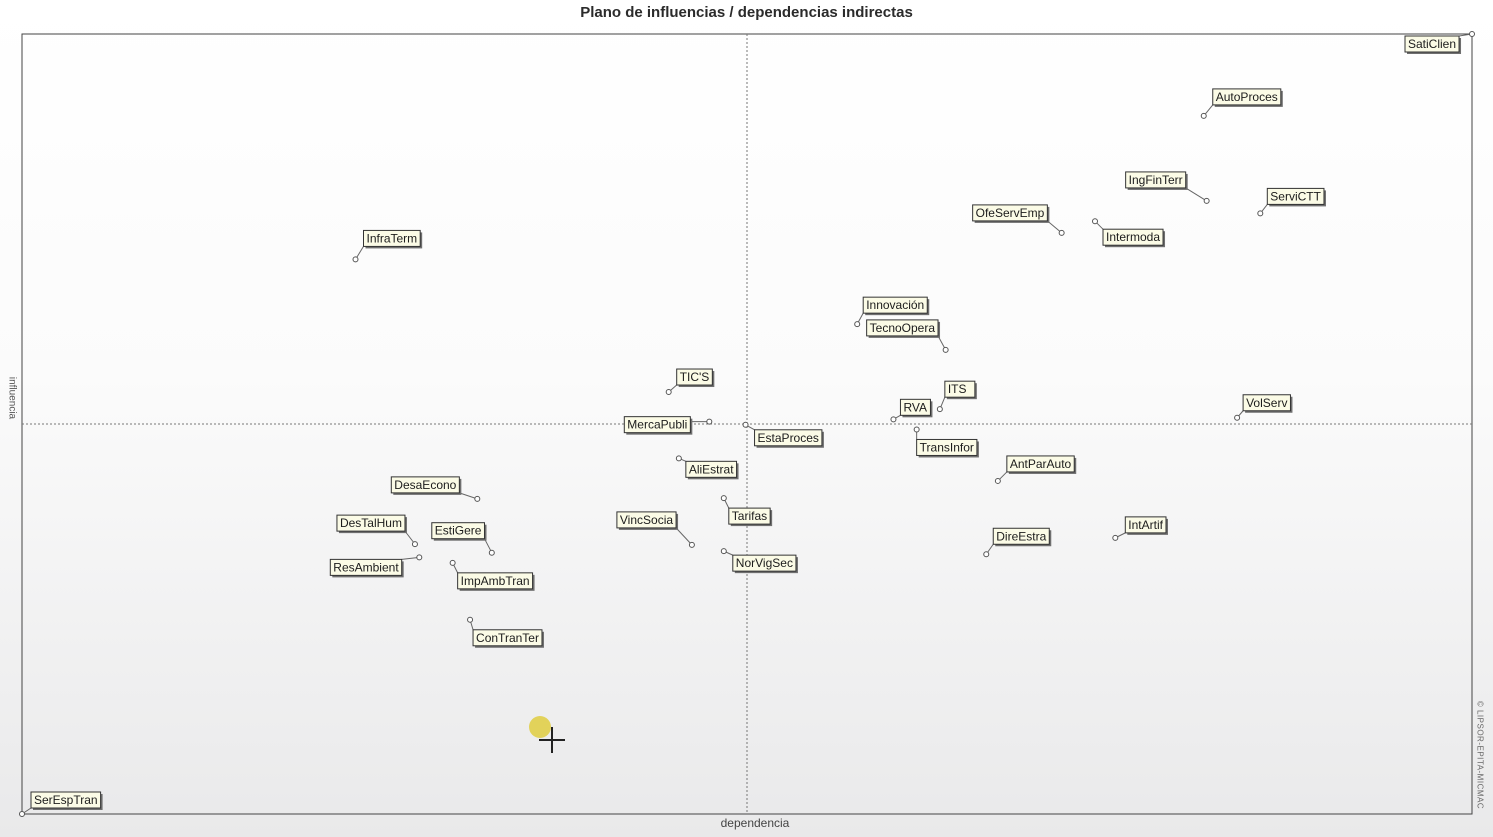 The width and height of the screenshot is (1493, 837). I want to click on point-label: MercaPubli, so click(657, 425).